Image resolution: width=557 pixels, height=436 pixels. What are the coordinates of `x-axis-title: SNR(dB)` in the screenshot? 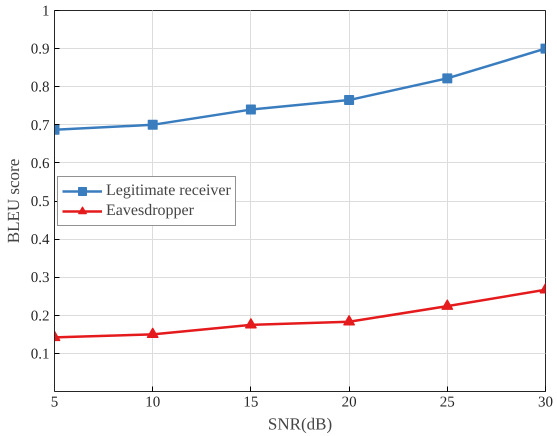 It's located at (300, 424).